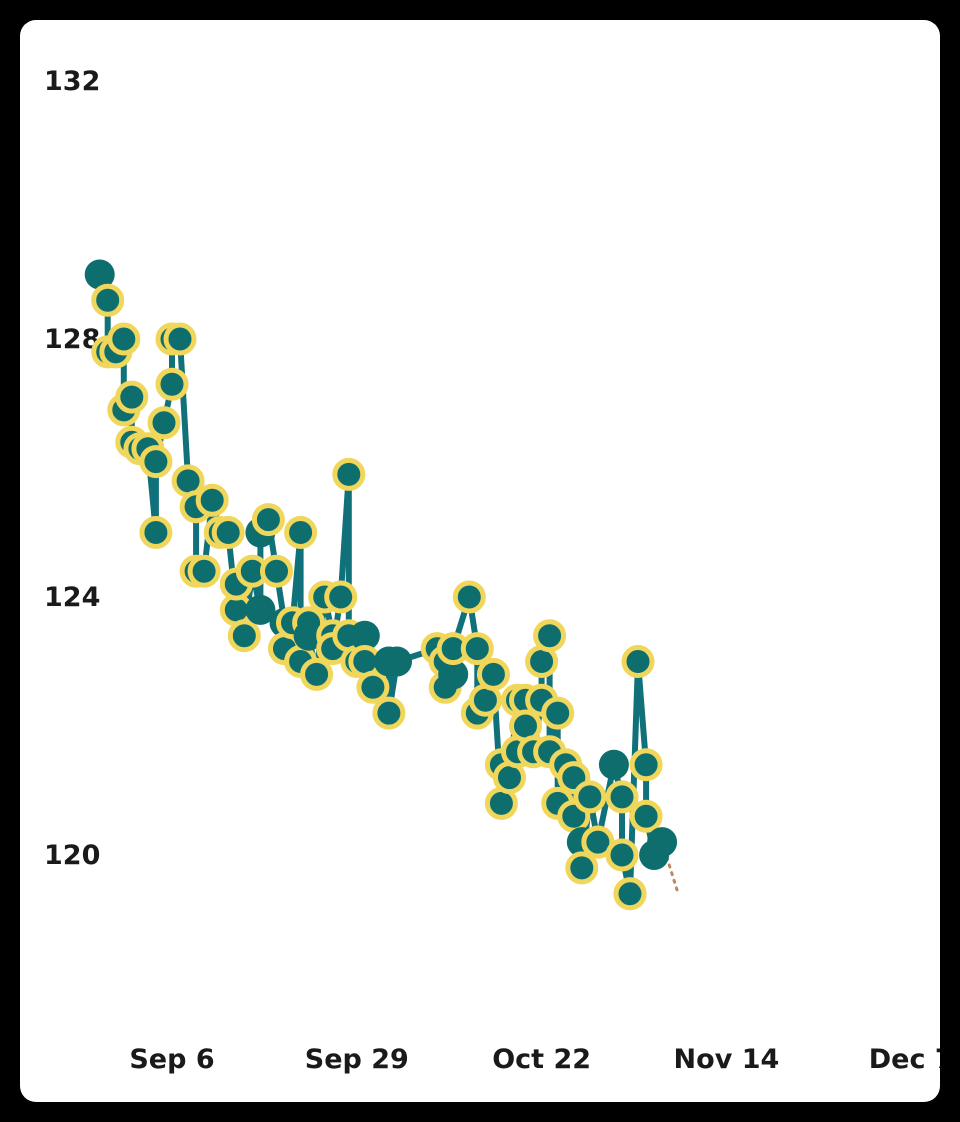  I want to click on x-tick-label: Sep 6, so click(171, 1059).